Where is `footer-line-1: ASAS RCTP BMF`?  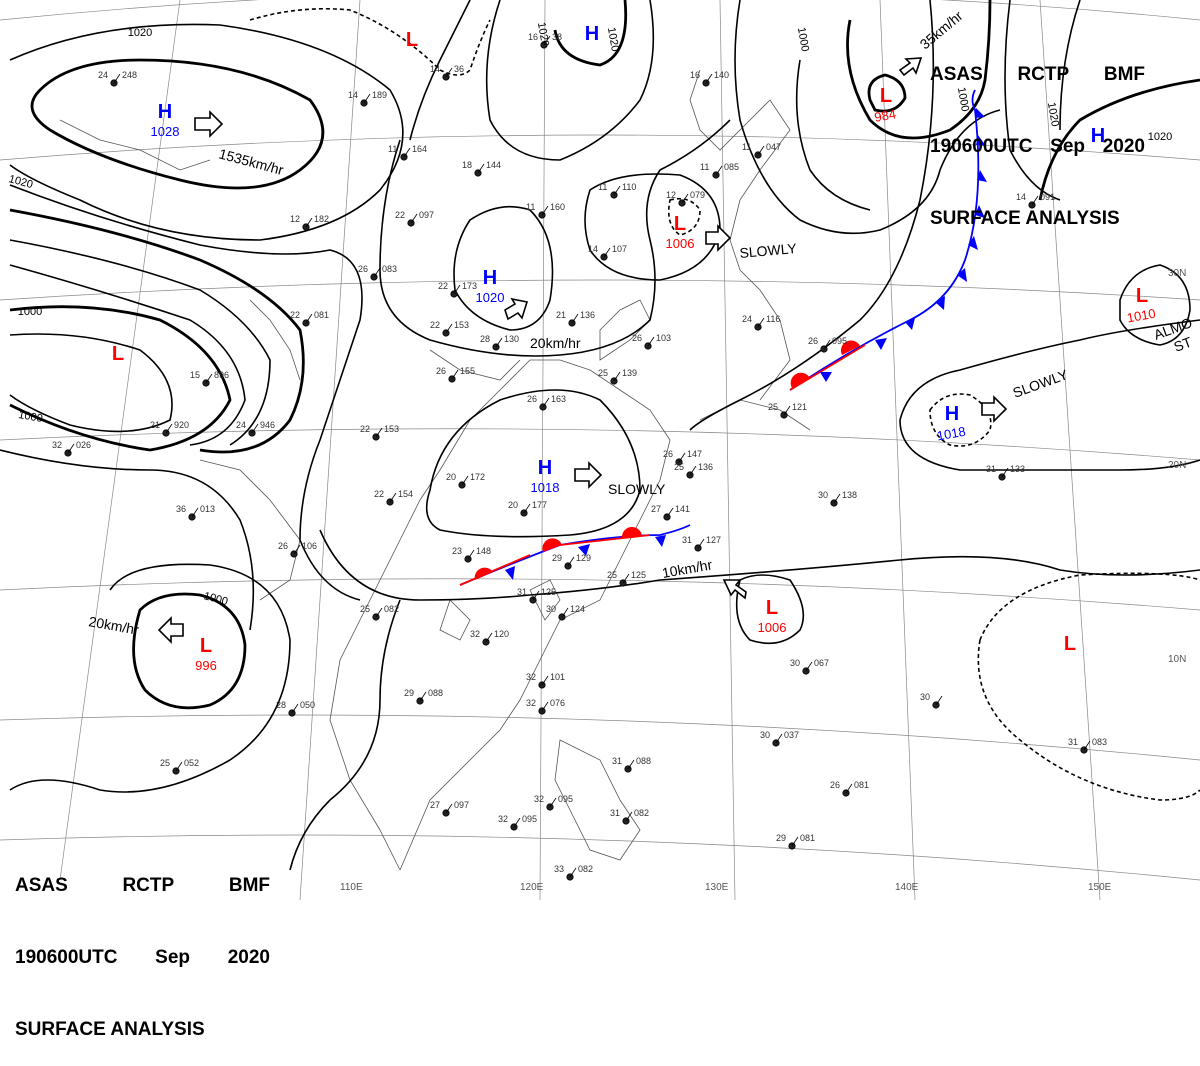
footer-line-1: ASAS RCTP BMF is located at coordinates (142, 886).